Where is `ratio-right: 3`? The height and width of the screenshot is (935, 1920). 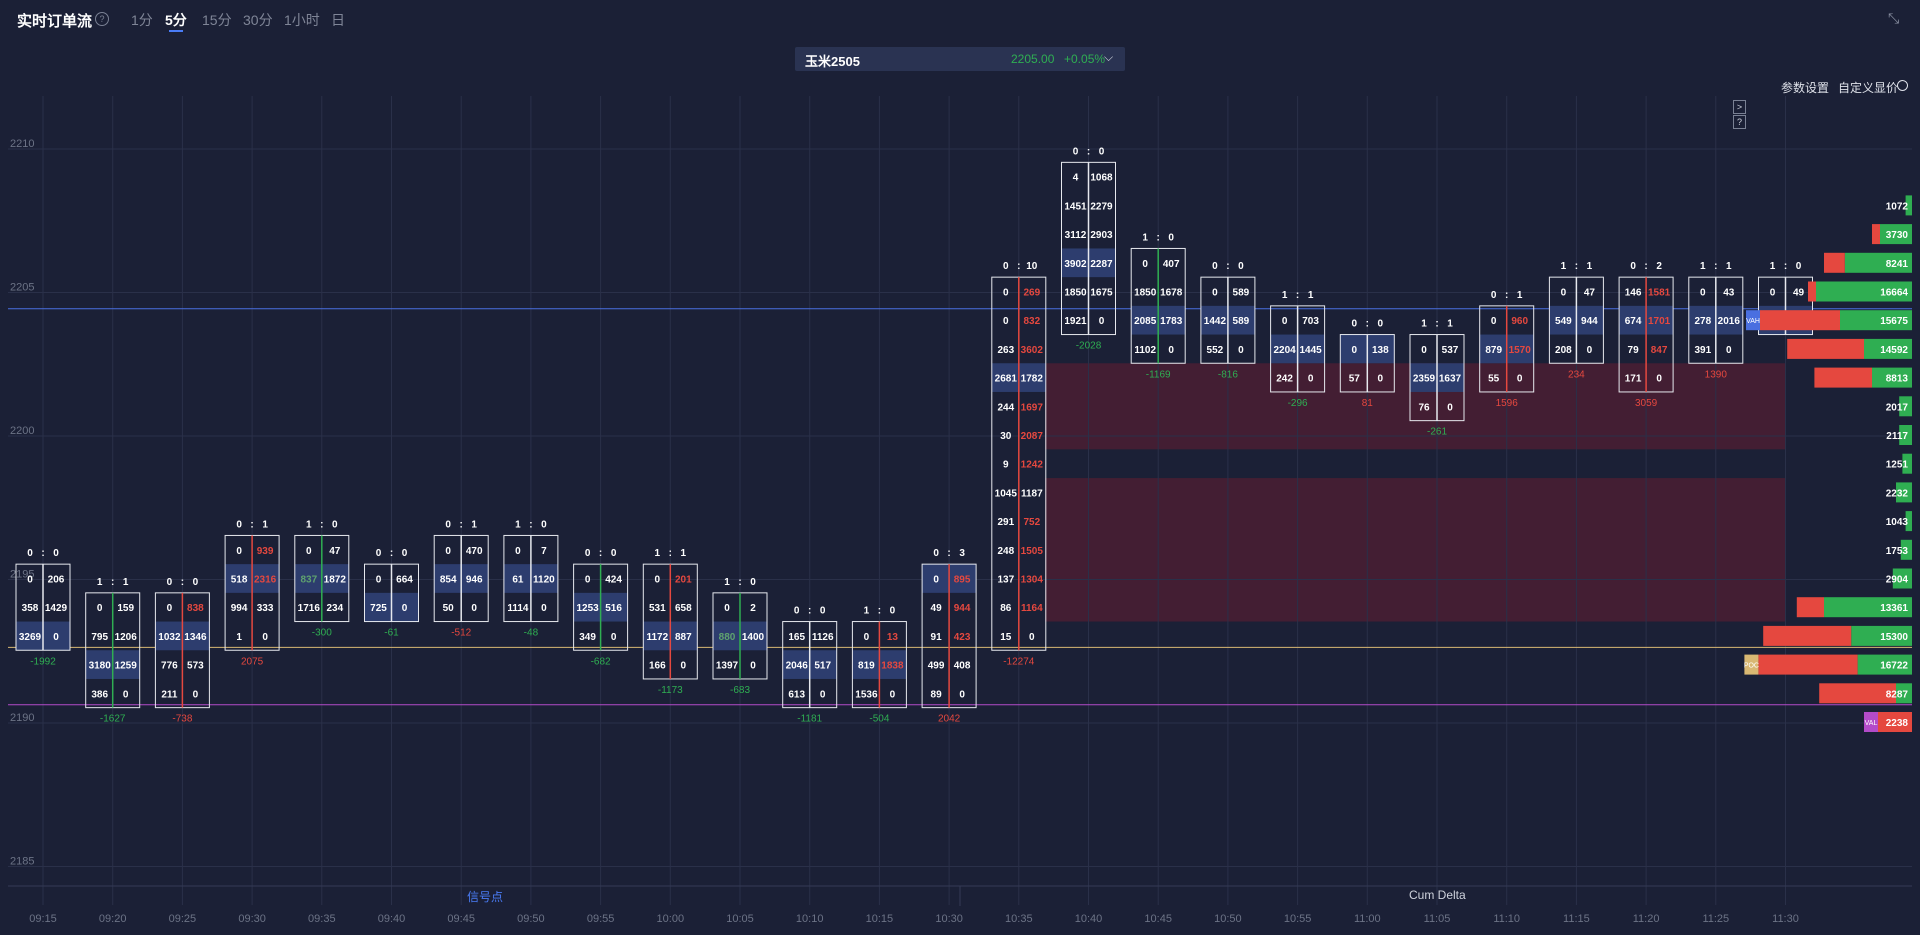
ratio-right: 3 is located at coordinates (962, 553).